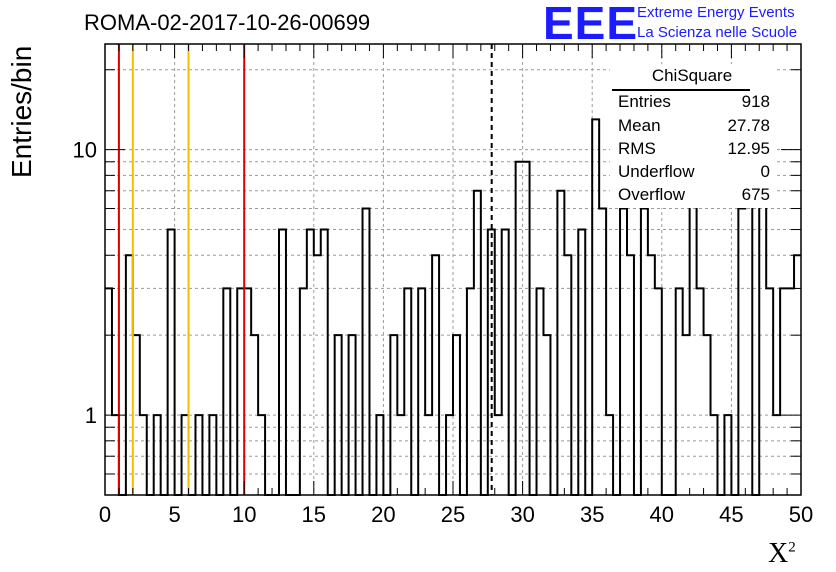  What do you see at coordinates (244, 514) in the screenshot?
I see `x-tick-label: 10` at bounding box center [244, 514].